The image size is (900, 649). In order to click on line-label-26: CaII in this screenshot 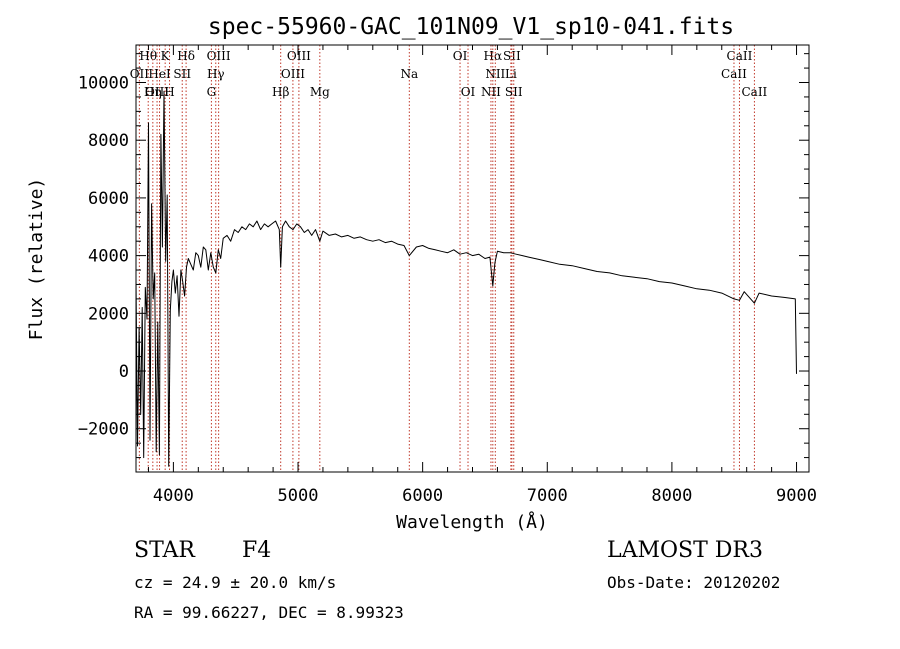, I will do `click(734, 74)`.